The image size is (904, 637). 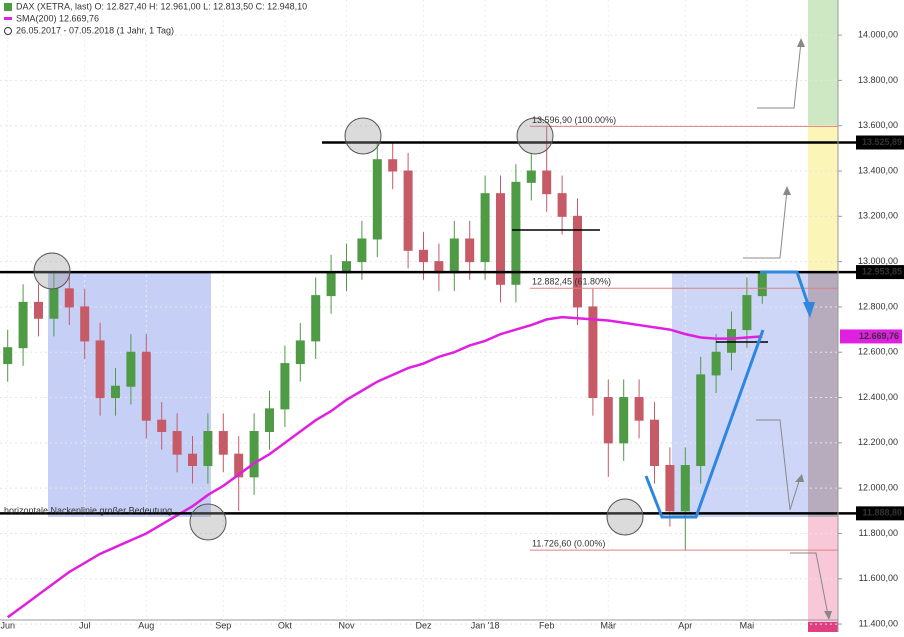 I want to click on annotation: horizontale Nackenlinie großer Bedeutung, so click(x=88, y=510).